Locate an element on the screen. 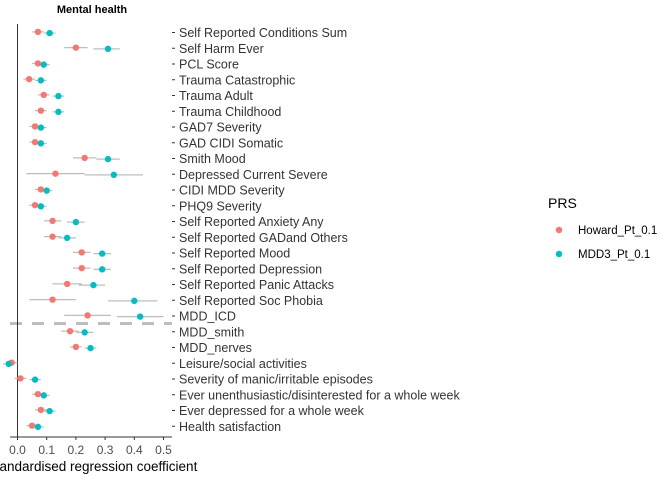 The width and height of the screenshot is (672, 480). y-tick-label: Self Harm Ever is located at coordinates (221, 49).